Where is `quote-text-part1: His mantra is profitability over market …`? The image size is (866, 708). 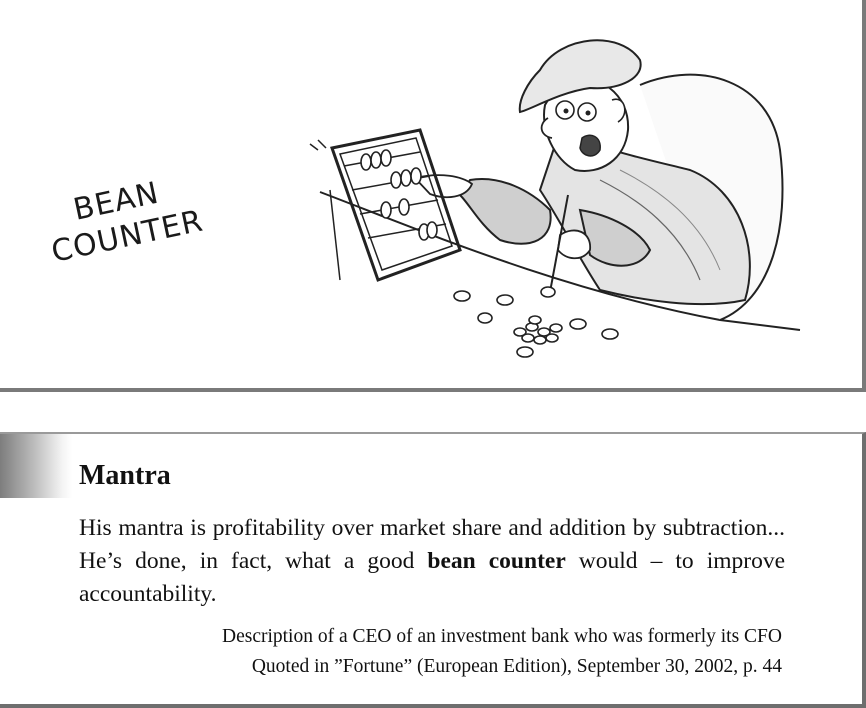
quote-text-part1: His mantra is profitability over market … is located at coordinates (432, 544).